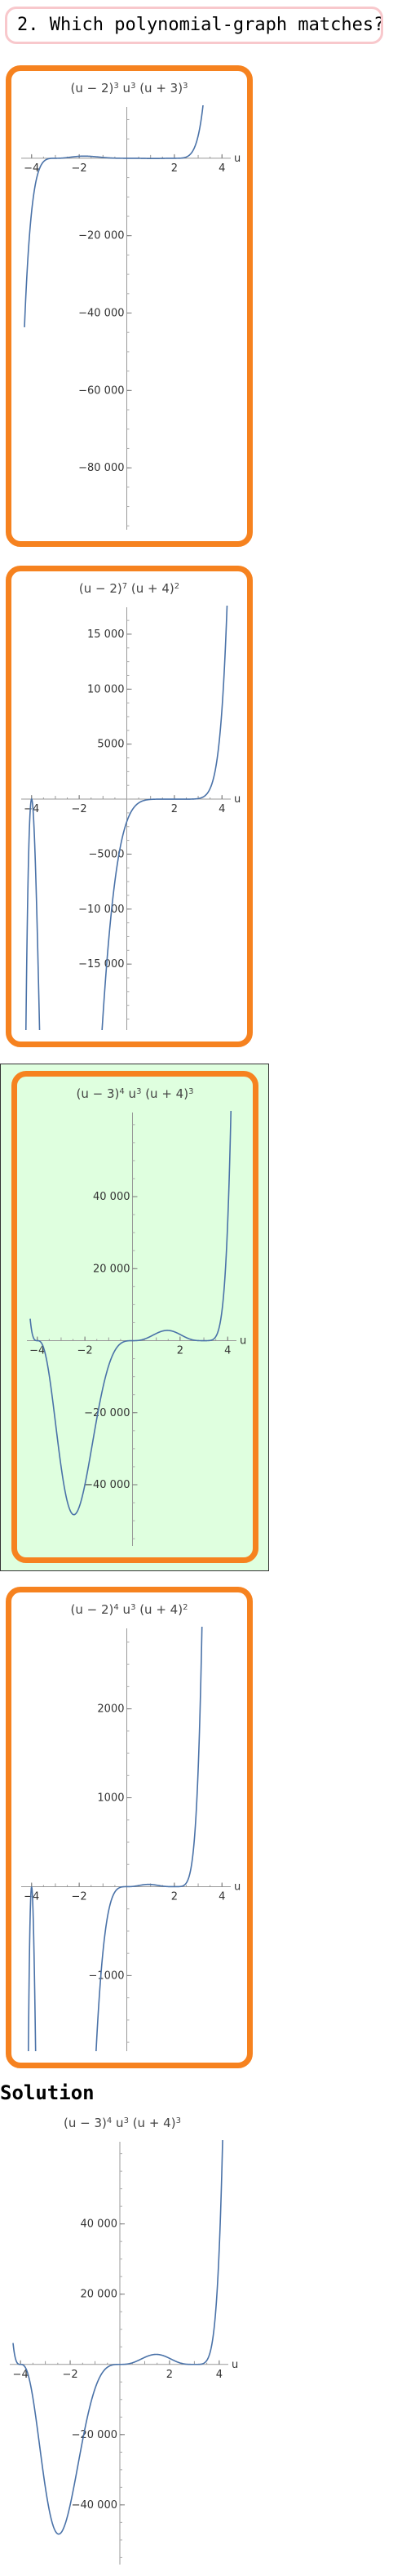  What do you see at coordinates (107, 854) in the screenshot?
I see `y-tick-label: −5000` at bounding box center [107, 854].